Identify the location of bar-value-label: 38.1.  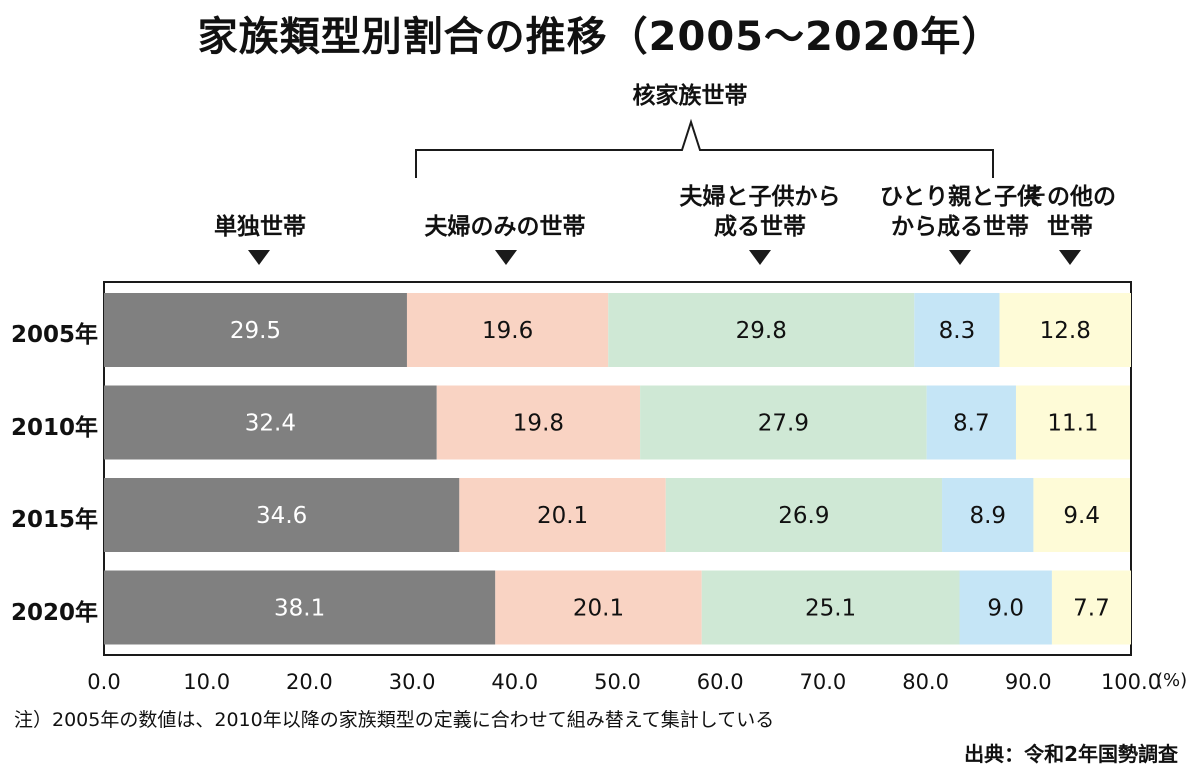
(299, 609).